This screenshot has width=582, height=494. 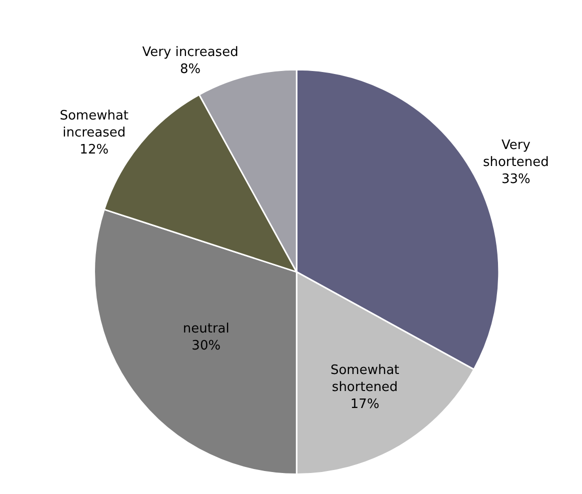 What do you see at coordinates (94, 124) in the screenshot?
I see `slice-label: Somewhat increased` at bounding box center [94, 124].